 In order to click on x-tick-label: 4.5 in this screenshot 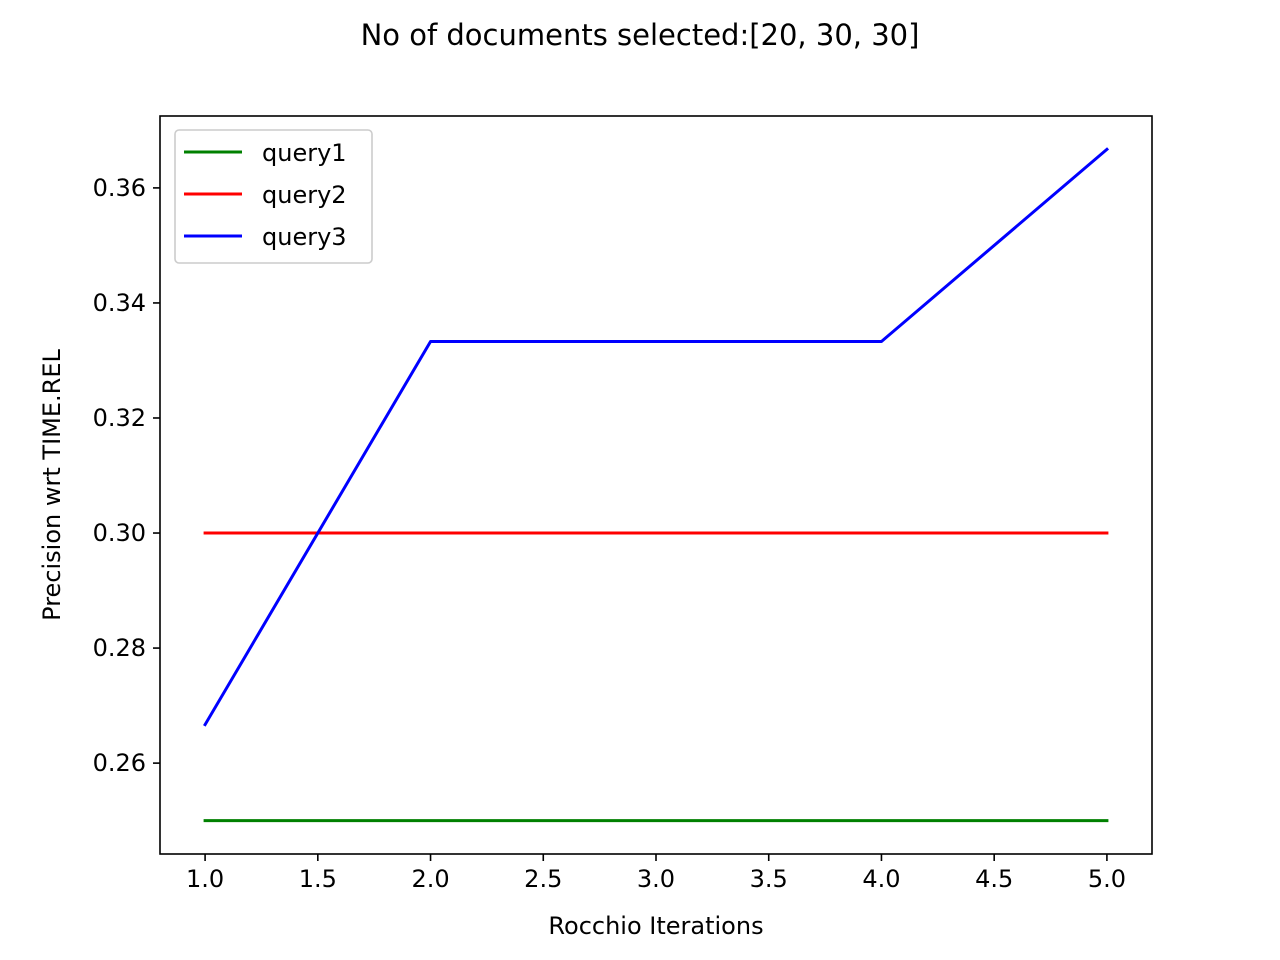, I will do `click(994, 879)`.